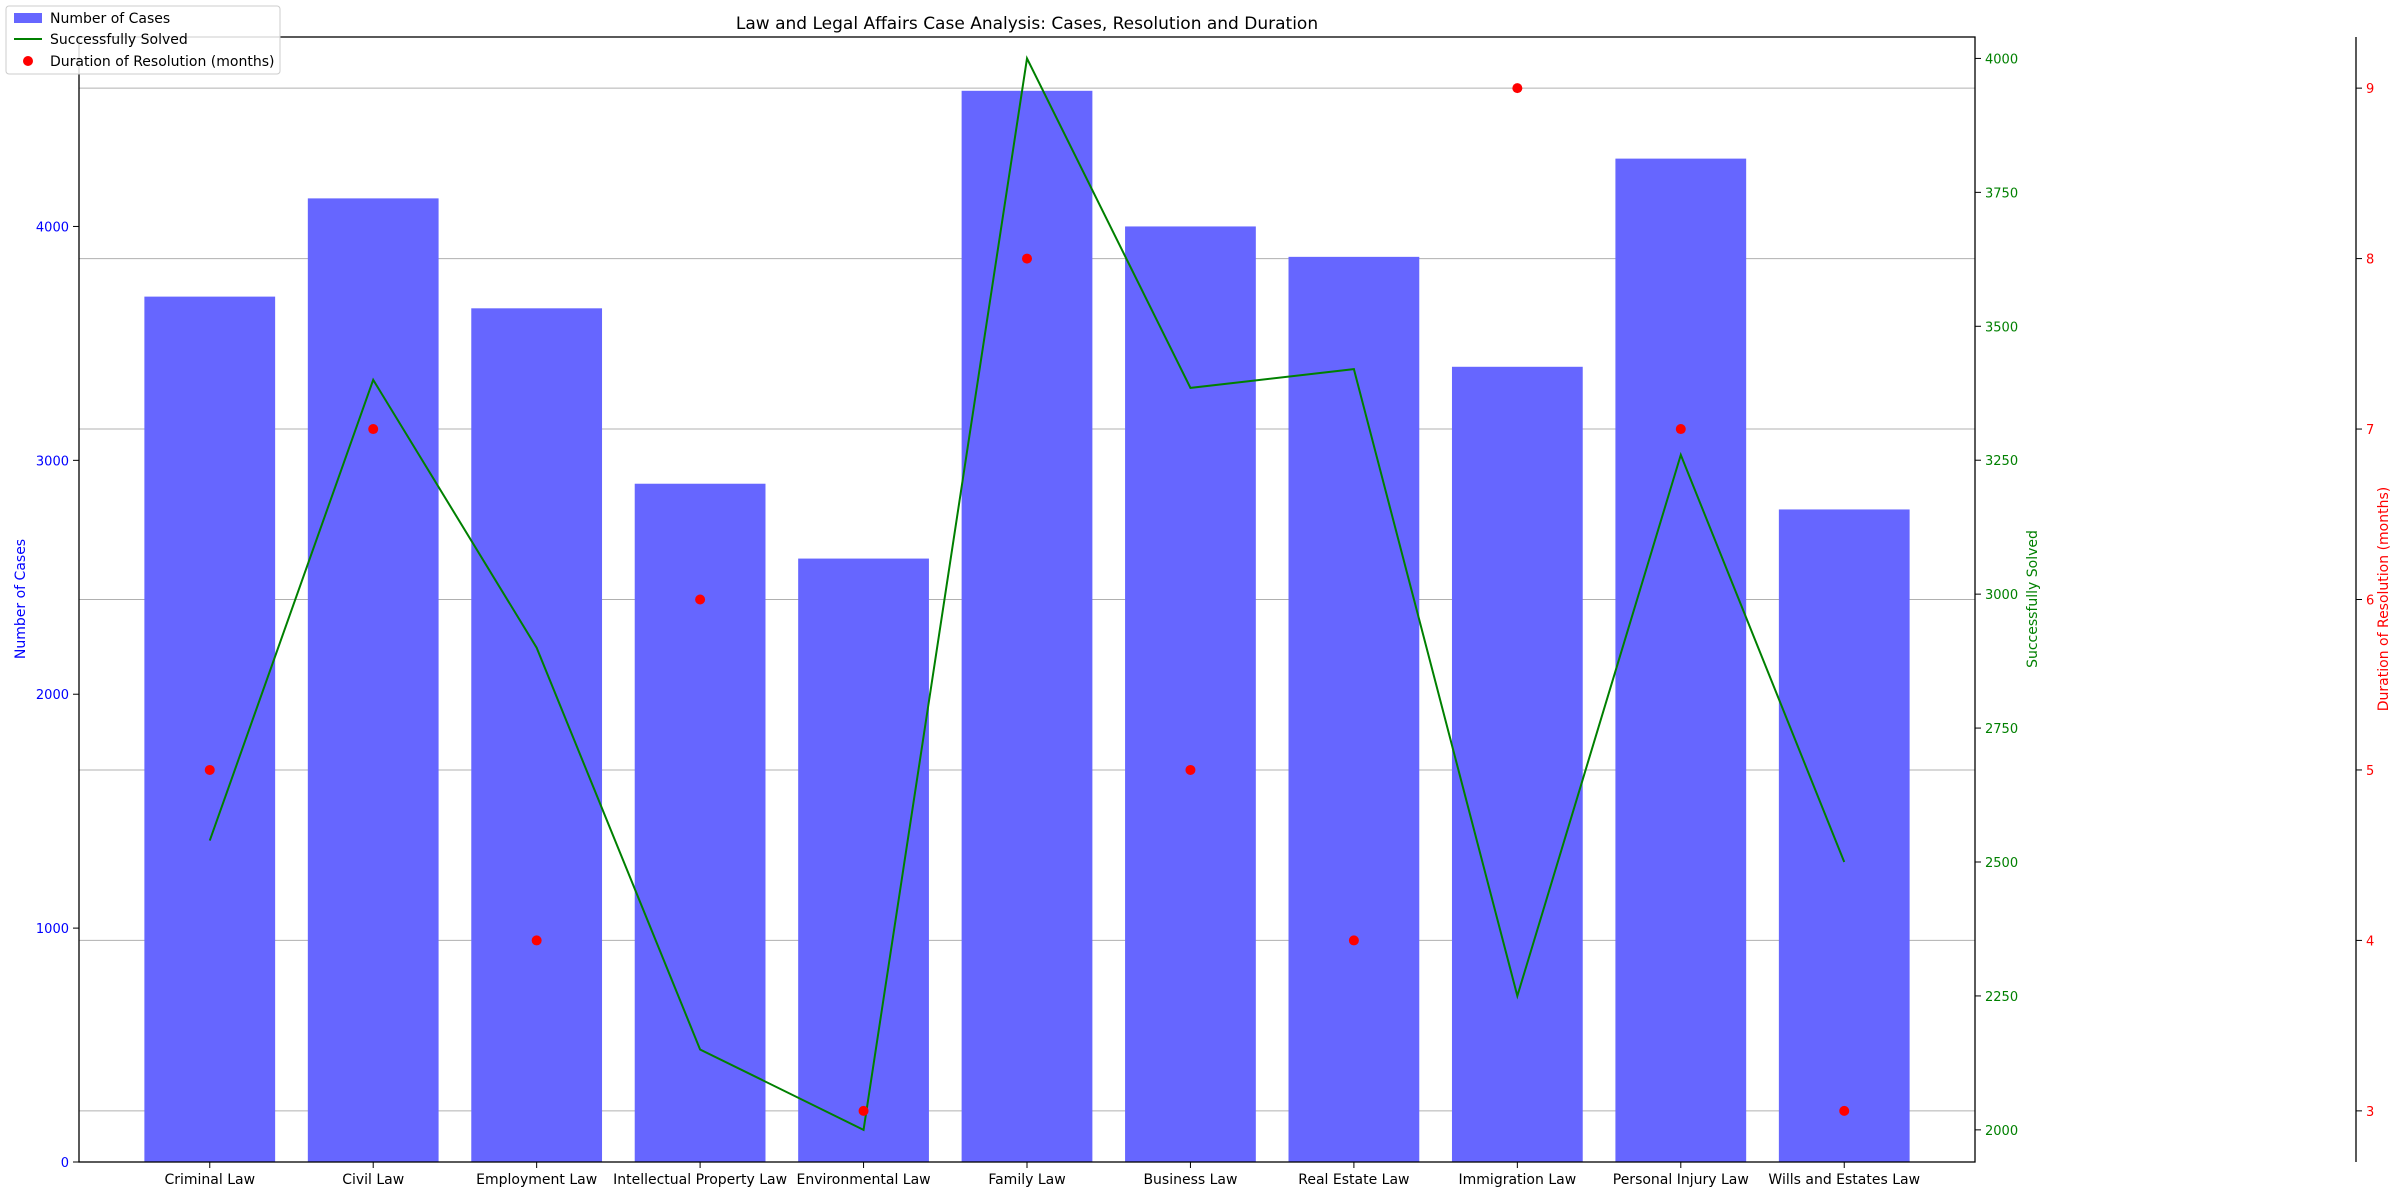 Image resolution: width=2400 pixels, height=1200 pixels. Describe the element at coordinates (1681, 1180) in the screenshot. I see `category-label: Personal Injury Law` at that location.